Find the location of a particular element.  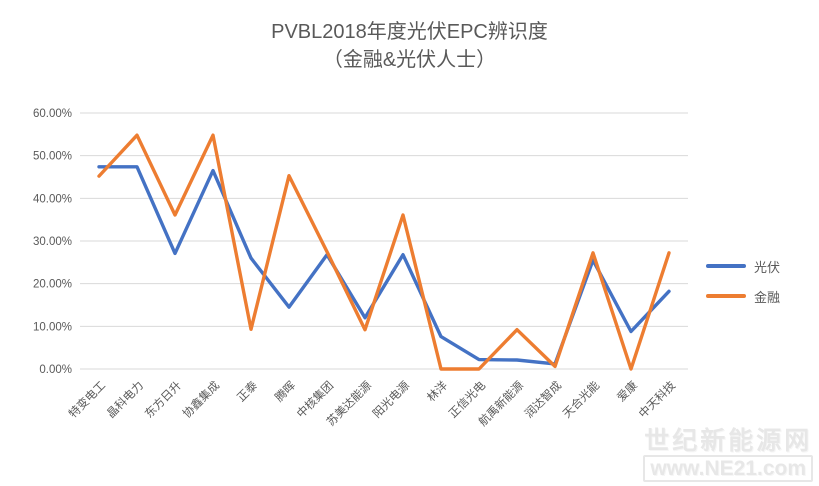

y-axis-tick-label: 50.00% is located at coordinates (52, 157).